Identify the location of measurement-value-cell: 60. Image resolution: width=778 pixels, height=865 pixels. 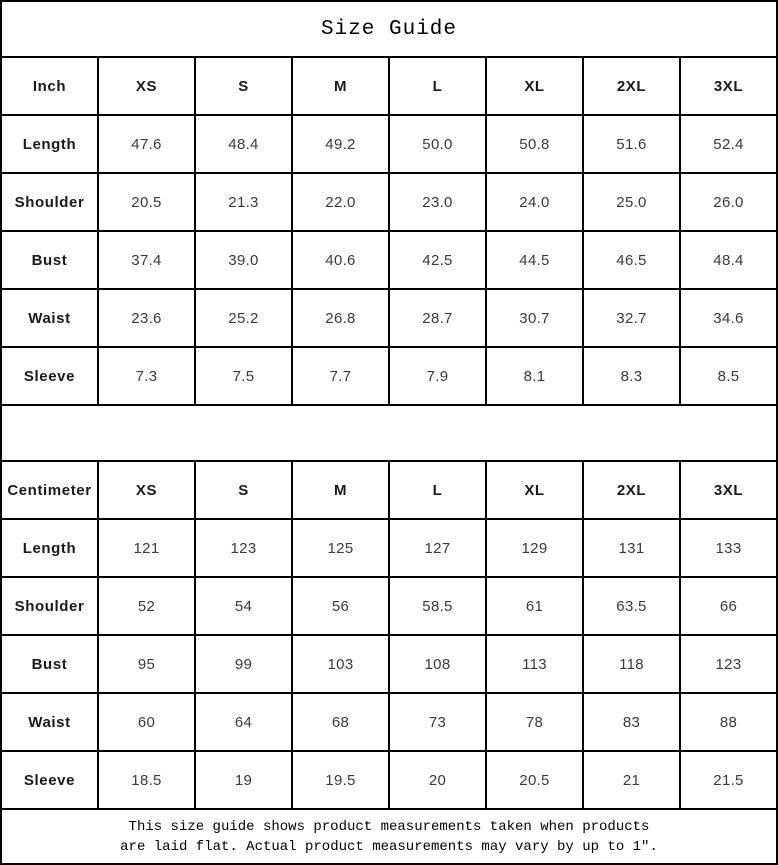
(146, 722).